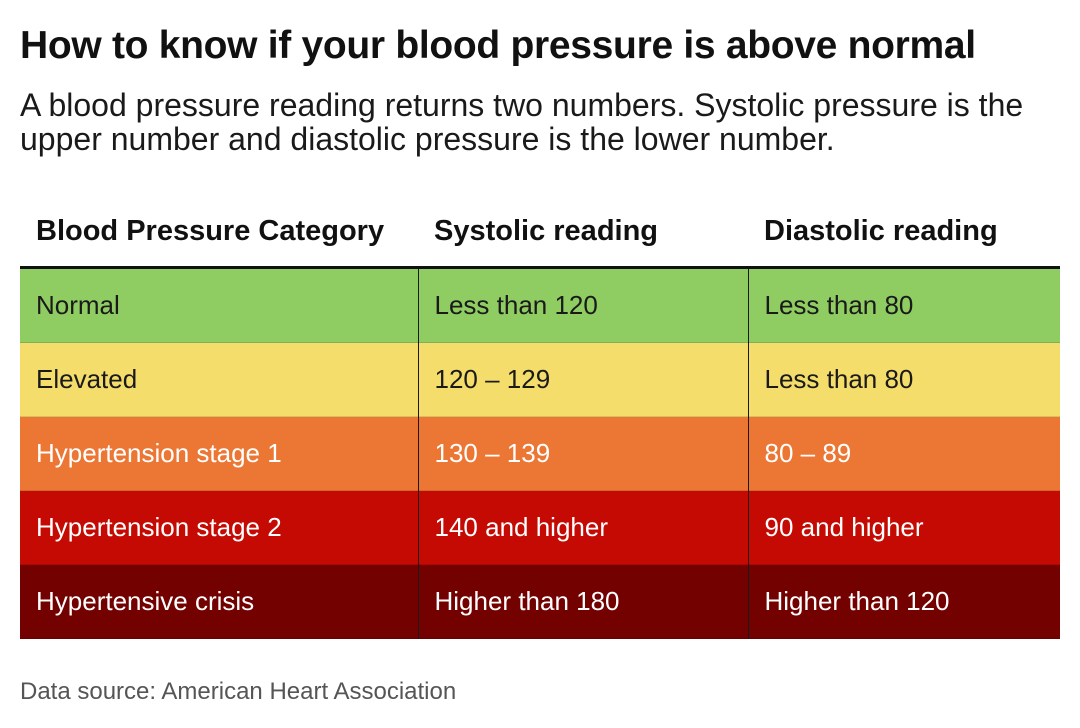 The width and height of the screenshot is (1080, 728). I want to click on column-header-diastolic: Diastolic reading, so click(904, 232).